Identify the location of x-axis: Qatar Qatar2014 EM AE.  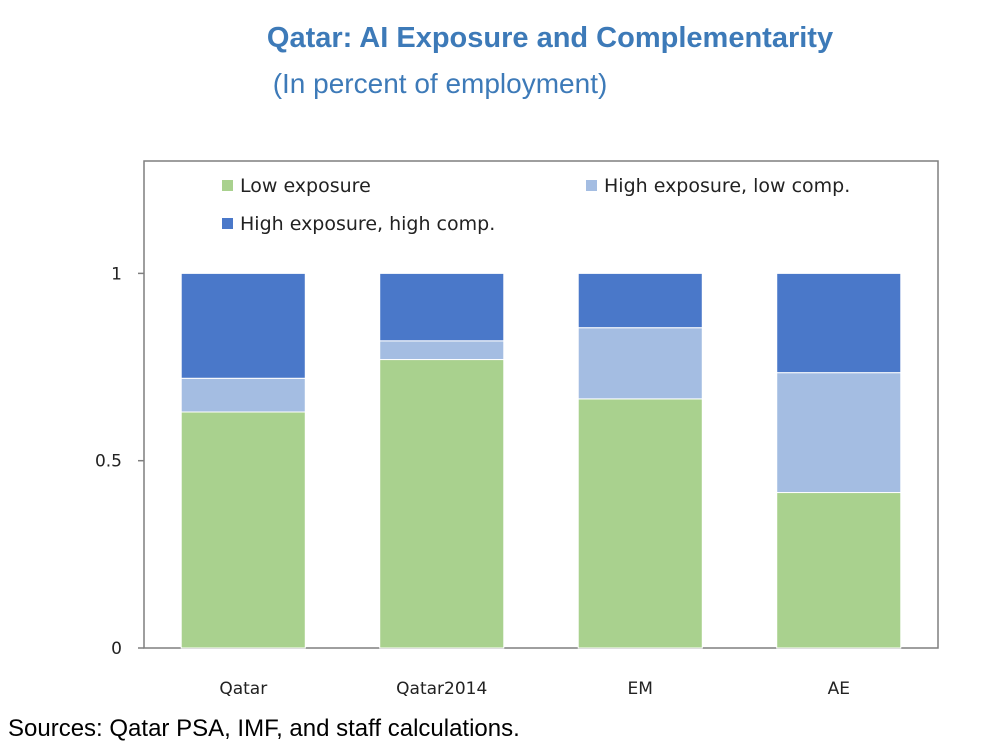
(534, 689).